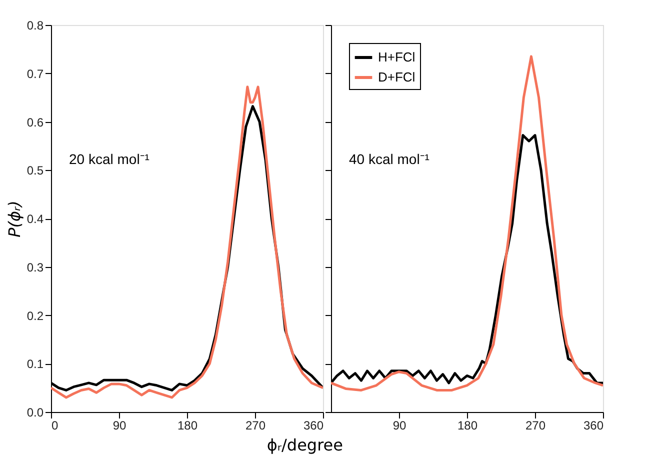 The height and width of the screenshot is (473, 648). I want to click on y-axis-title: P(ϕᵣ), so click(14, 219).